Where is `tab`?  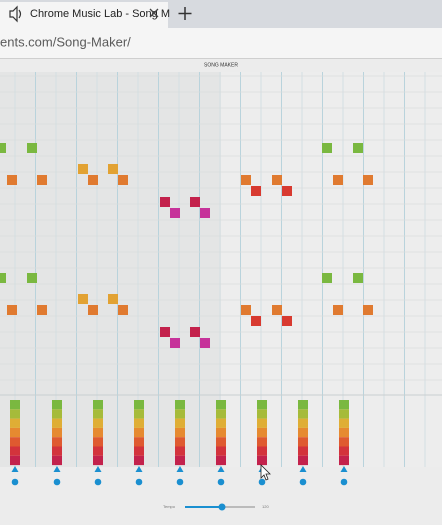 tab is located at coordinates (84, 15).